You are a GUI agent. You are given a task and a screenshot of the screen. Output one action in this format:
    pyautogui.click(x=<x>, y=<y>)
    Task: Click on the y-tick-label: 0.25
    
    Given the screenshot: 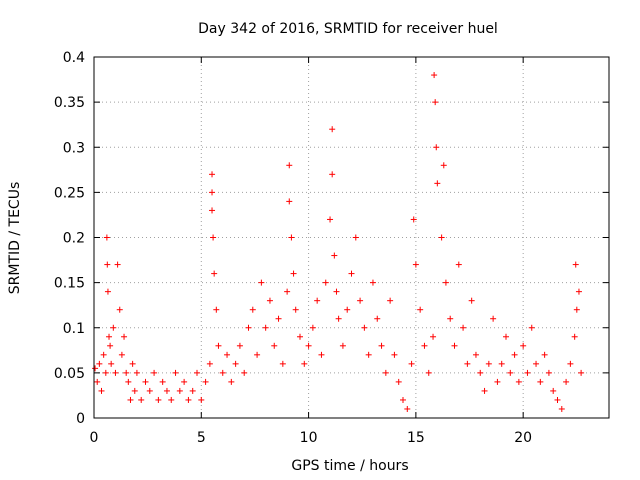 What is the action you would take?
    pyautogui.click(x=69, y=193)
    